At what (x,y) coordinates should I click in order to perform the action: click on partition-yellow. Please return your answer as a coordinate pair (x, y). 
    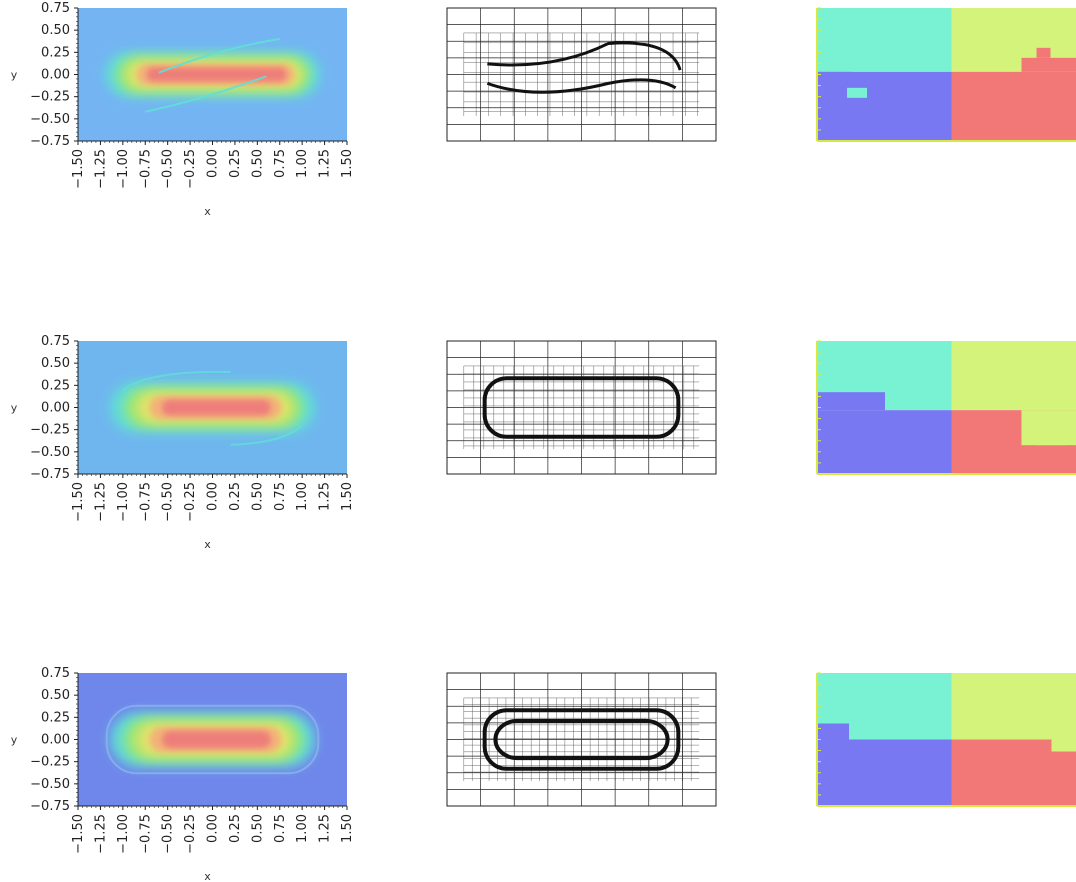
    Looking at the image, I should click on (1013, 706).